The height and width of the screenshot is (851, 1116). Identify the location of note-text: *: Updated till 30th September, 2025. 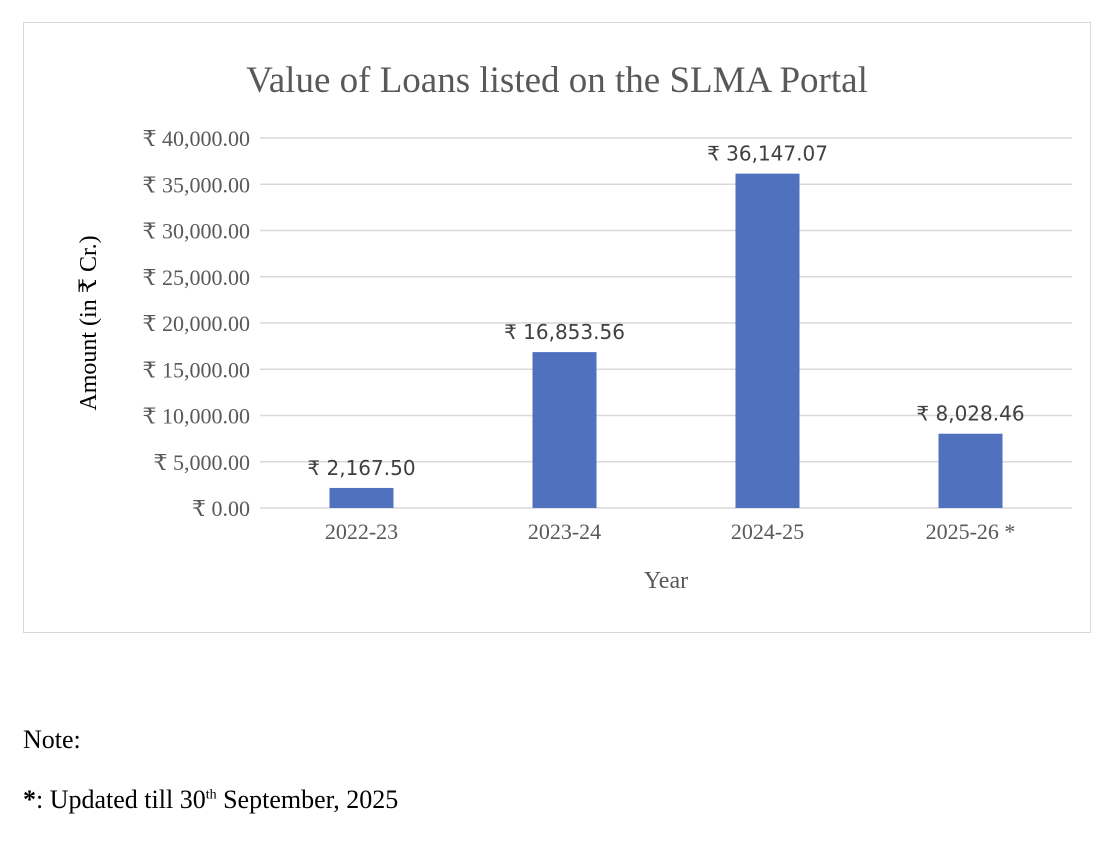
(210, 800).